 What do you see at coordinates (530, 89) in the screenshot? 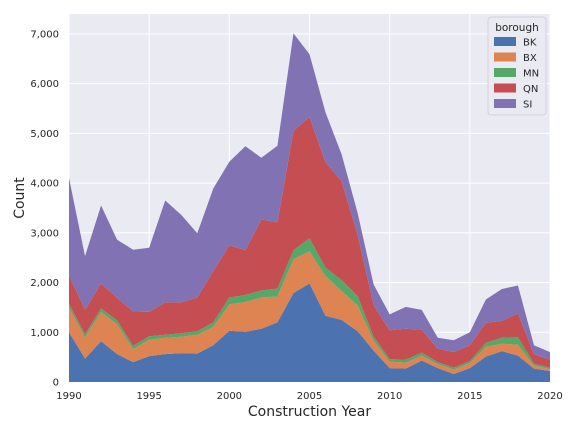
I see `legend-label-qn: QN` at bounding box center [530, 89].